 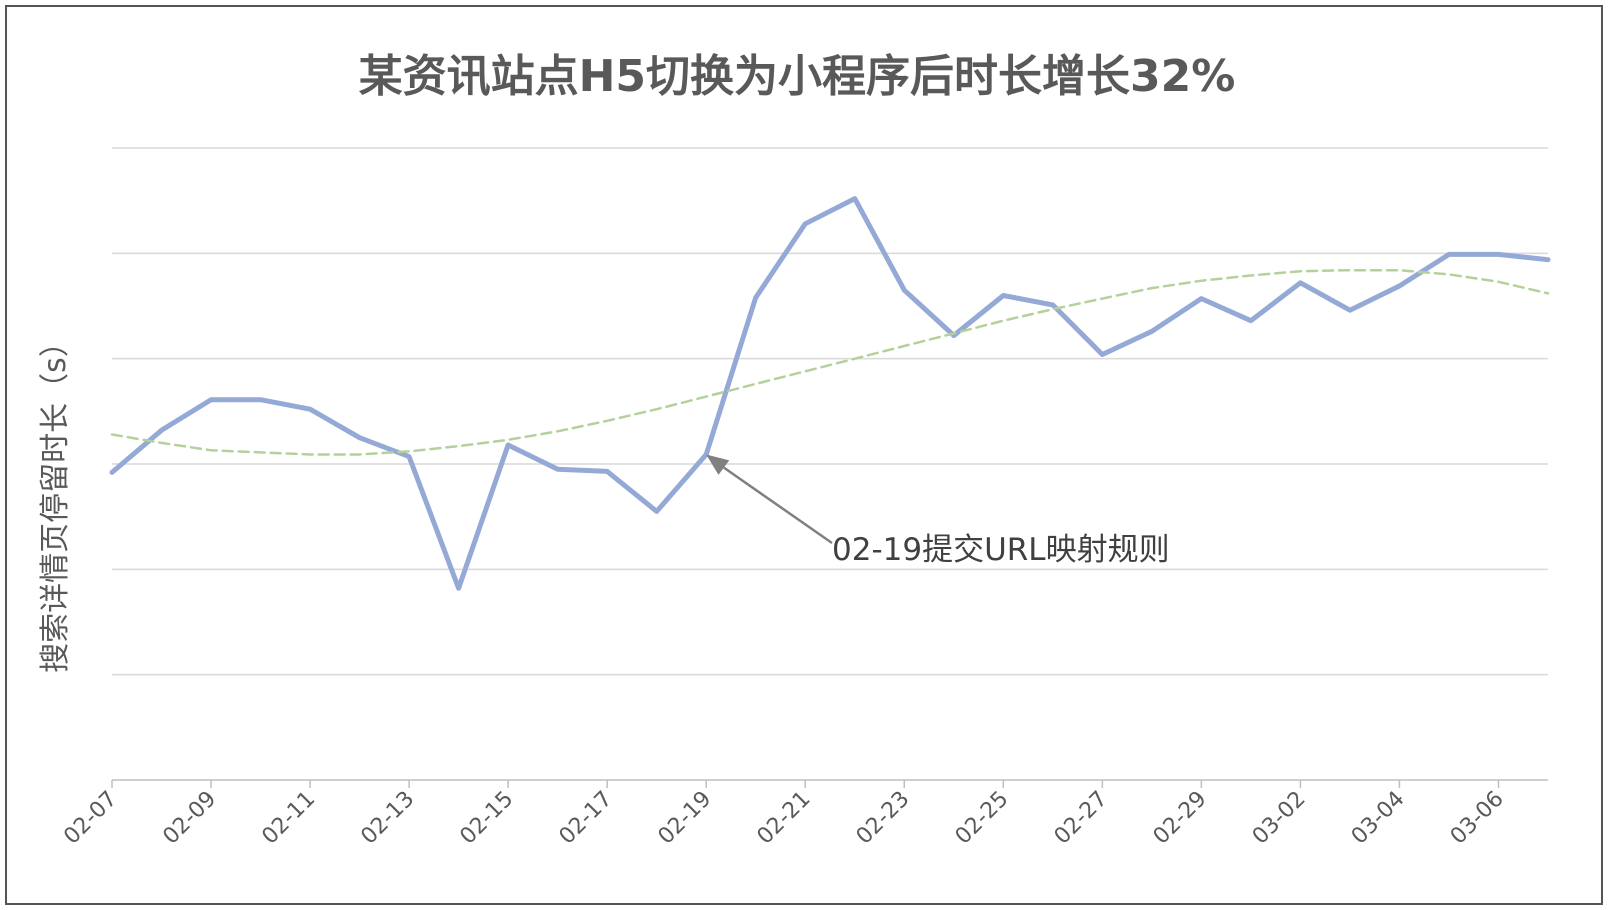 What do you see at coordinates (1279, 818) in the screenshot?
I see `x-tick-label: 03-02` at bounding box center [1279, 818].